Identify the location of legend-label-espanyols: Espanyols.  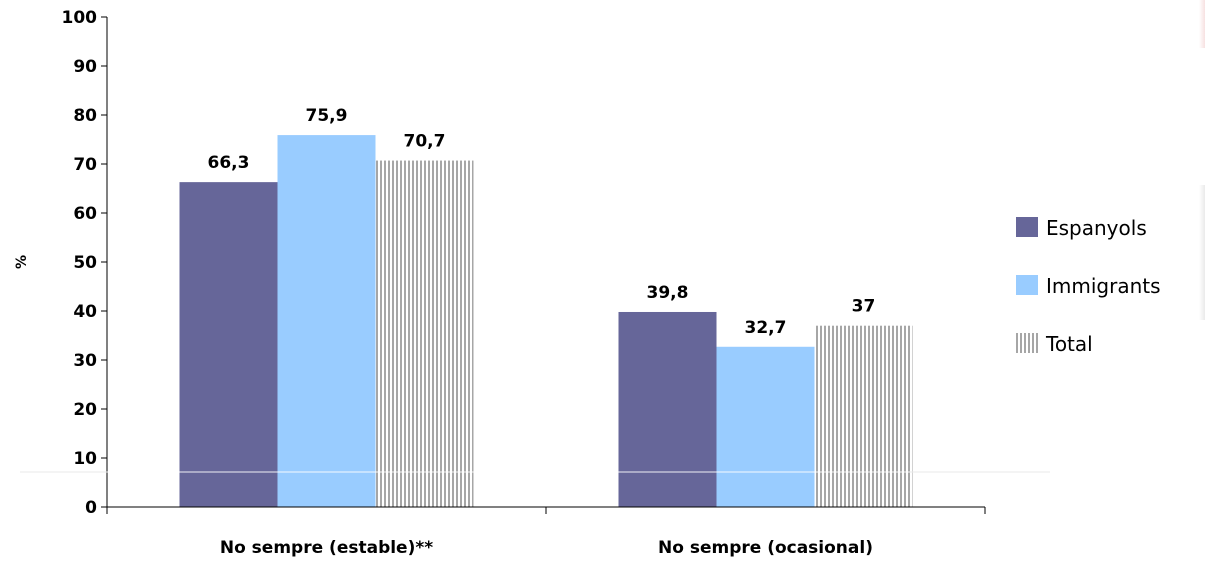
(1096, 228).